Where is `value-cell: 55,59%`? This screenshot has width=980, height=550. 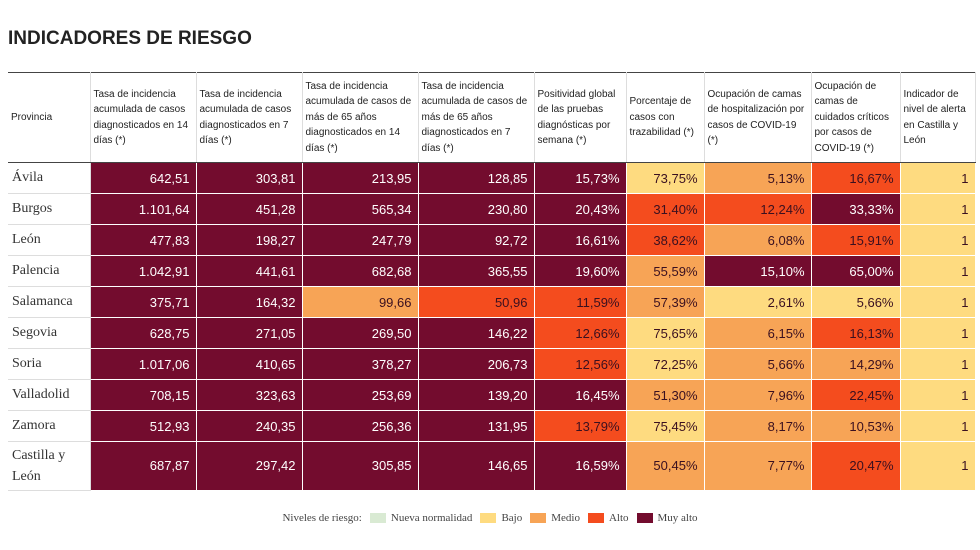 value-cell: 55,59% is located at coordinates (665, 271).